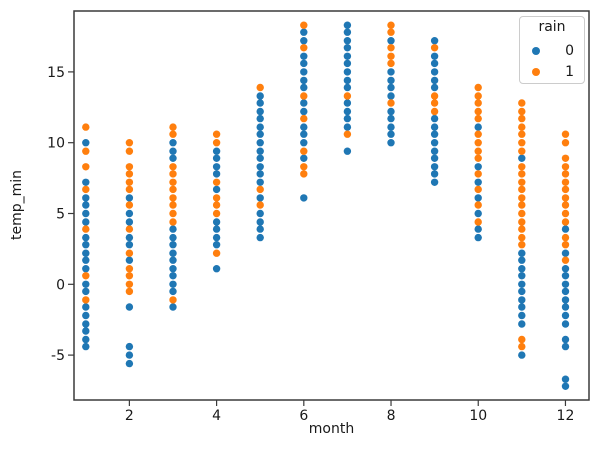 The width and height of the screenshot is (600, 455). I want to click on y-tick-label: 15, so click(56, 73).